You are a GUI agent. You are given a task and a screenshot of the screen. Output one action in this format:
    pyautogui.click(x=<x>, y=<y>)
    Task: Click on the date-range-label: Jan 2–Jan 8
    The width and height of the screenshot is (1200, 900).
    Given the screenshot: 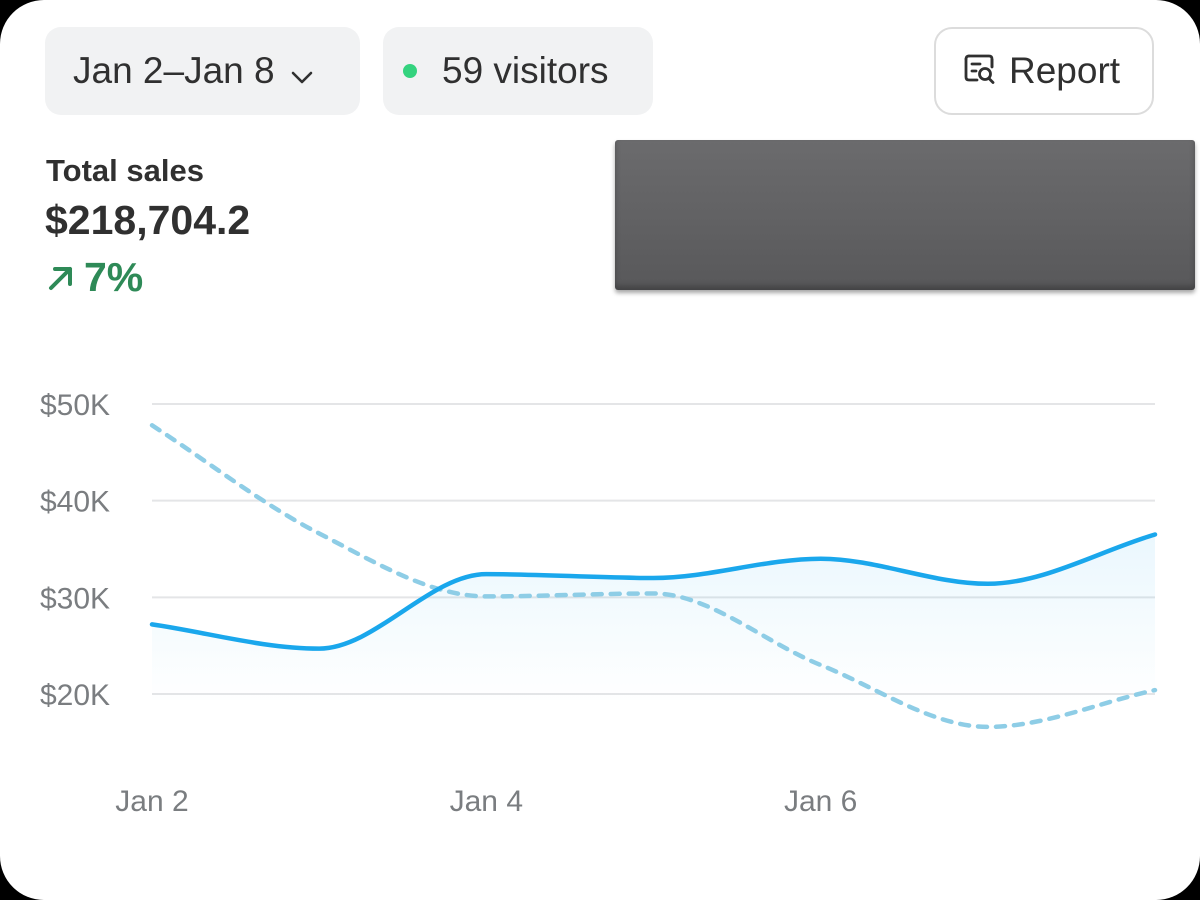 What is the action you would take?
    pyautogui.click(x=174, y=70)
    